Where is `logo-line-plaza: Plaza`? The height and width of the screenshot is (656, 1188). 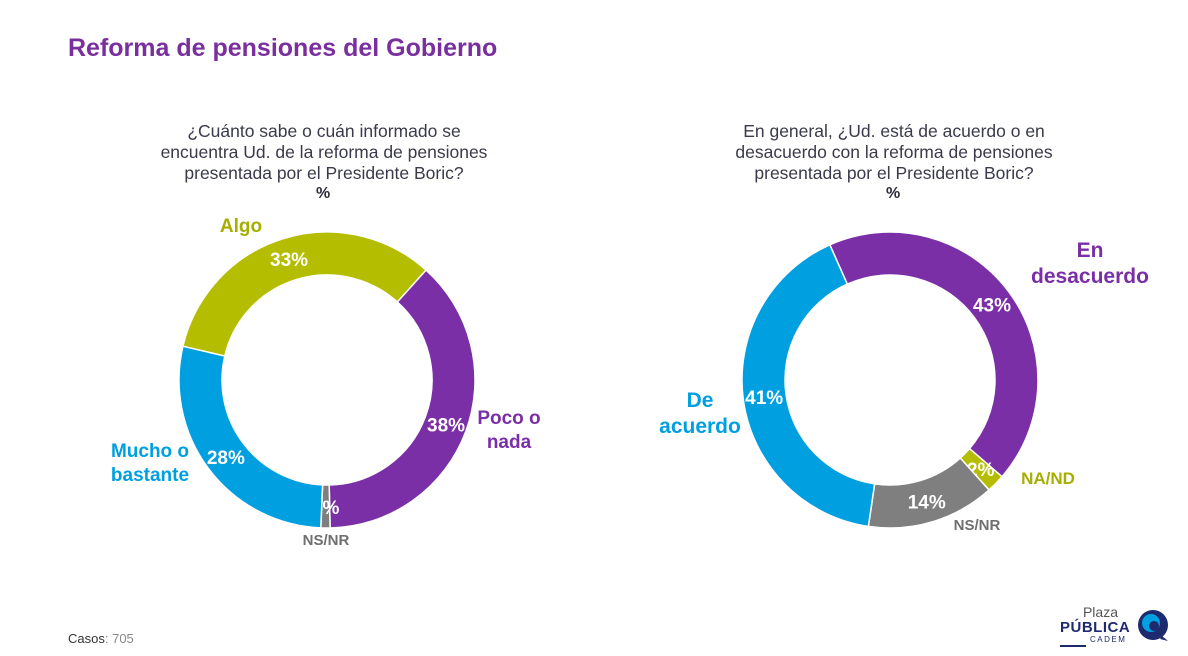 logo-line-plaza: Plaza is located at coordinates (1100, 612).